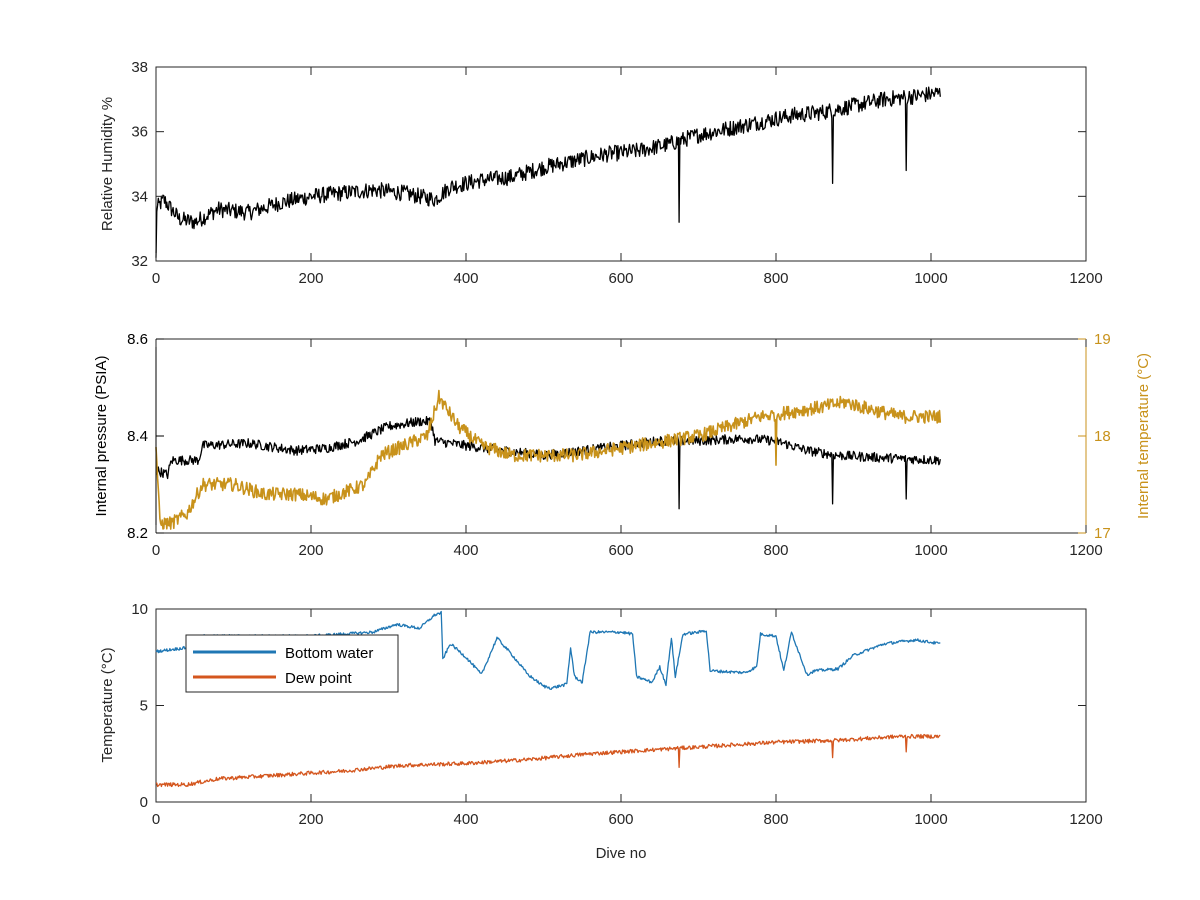 The image size is (1200, 900). Describe the element at coordinates (107, 704) in the screenshot. I see `temperature-y-axis-label: Temperature (°C)` at that location.